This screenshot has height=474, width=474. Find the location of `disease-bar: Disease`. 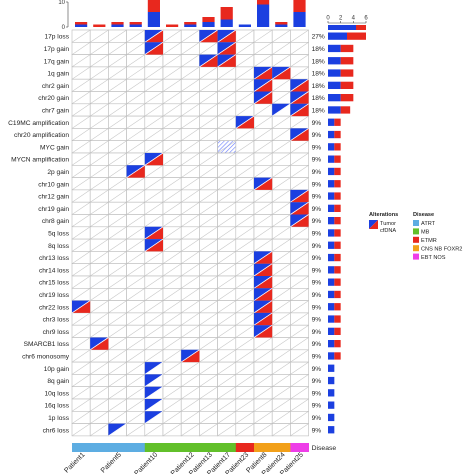

disease-bar: Disease is located at coordinates (204, 447).